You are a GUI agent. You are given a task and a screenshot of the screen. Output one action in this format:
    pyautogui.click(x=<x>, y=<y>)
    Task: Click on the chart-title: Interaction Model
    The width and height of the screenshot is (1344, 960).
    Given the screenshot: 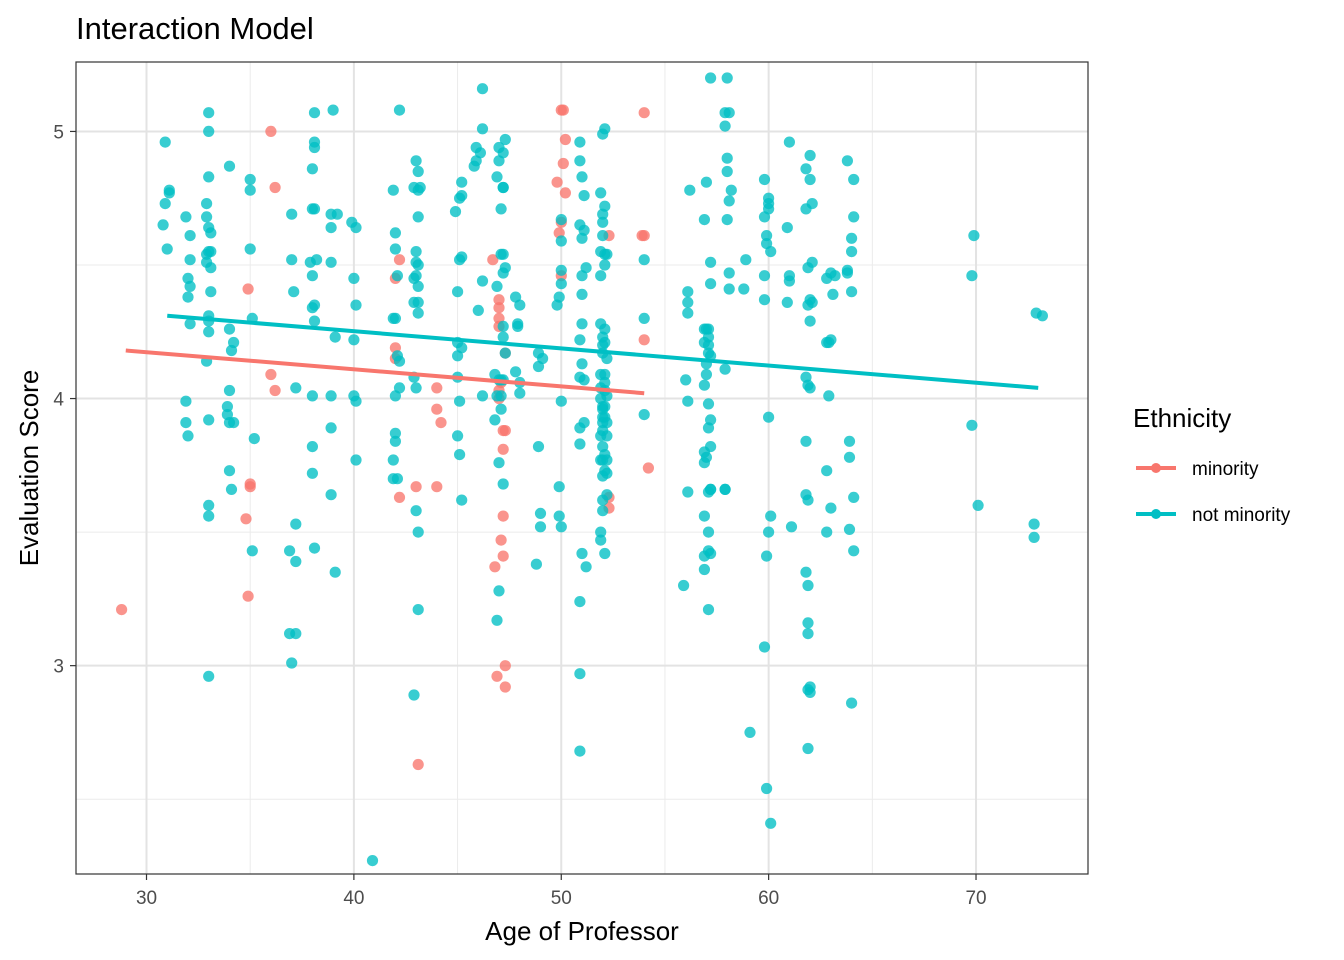 What is the action you would take?
    pyautogui.click(x=195, y=28)
    